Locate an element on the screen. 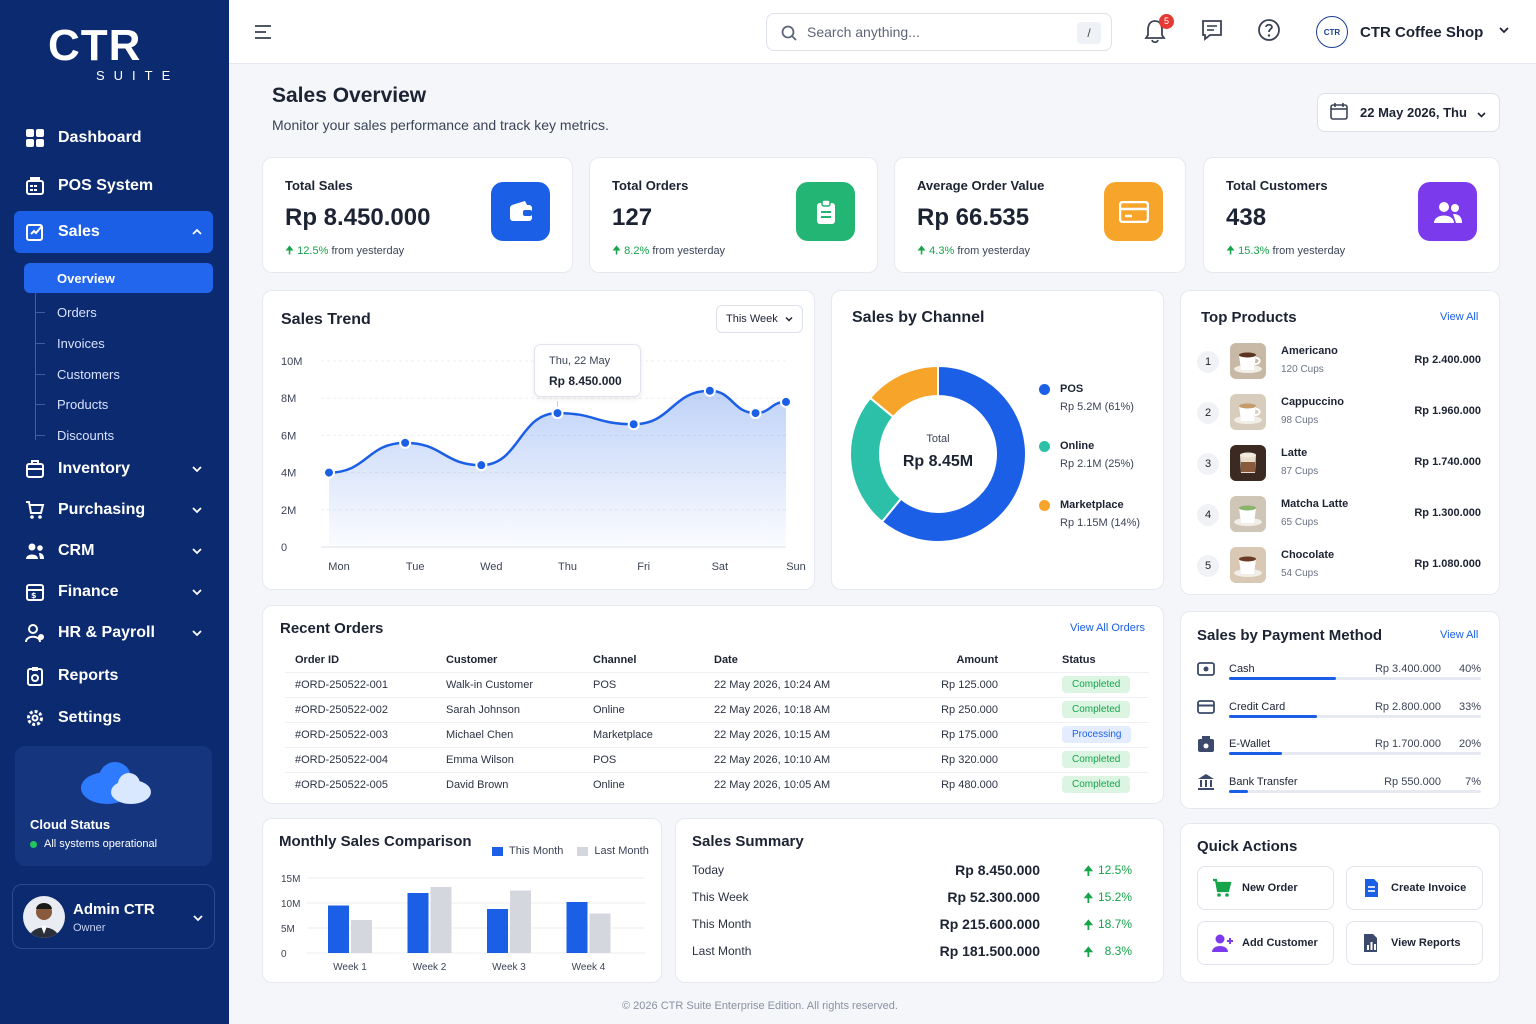 The width and height of the screenshot is (1536, 1024). subnav-invoices: Invoices is located at coordinates (118, 343).